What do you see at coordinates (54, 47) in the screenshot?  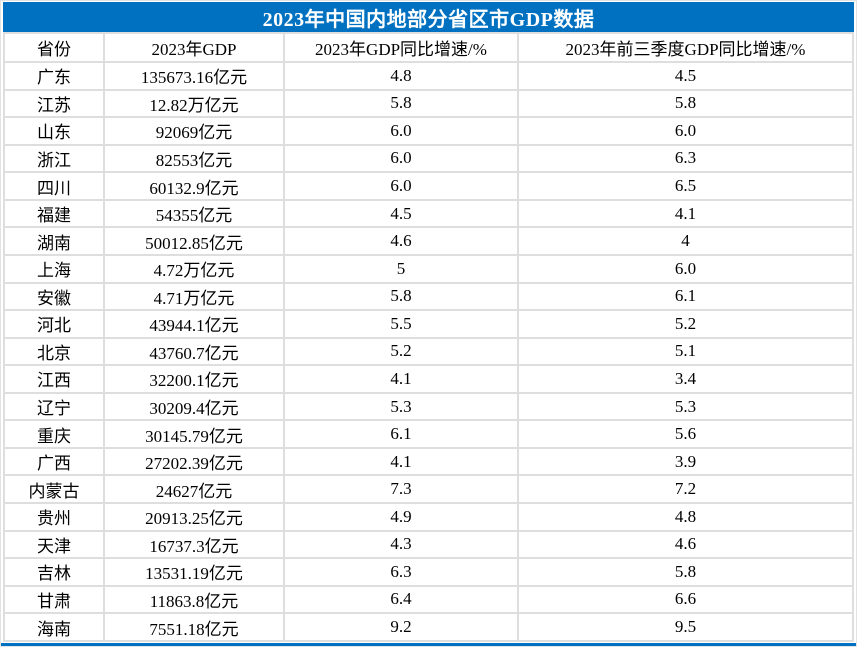 I see `header-province: 省份` at bounding box center [54, 47].